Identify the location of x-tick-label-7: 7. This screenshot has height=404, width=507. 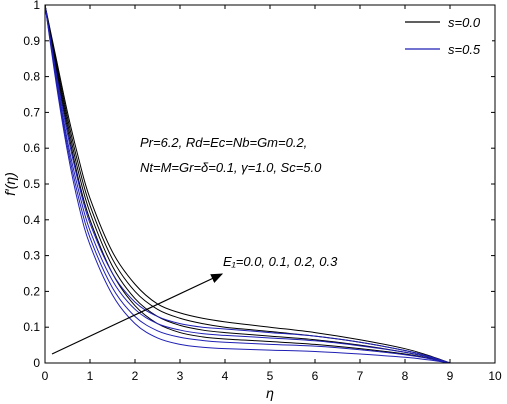
(360, 376).